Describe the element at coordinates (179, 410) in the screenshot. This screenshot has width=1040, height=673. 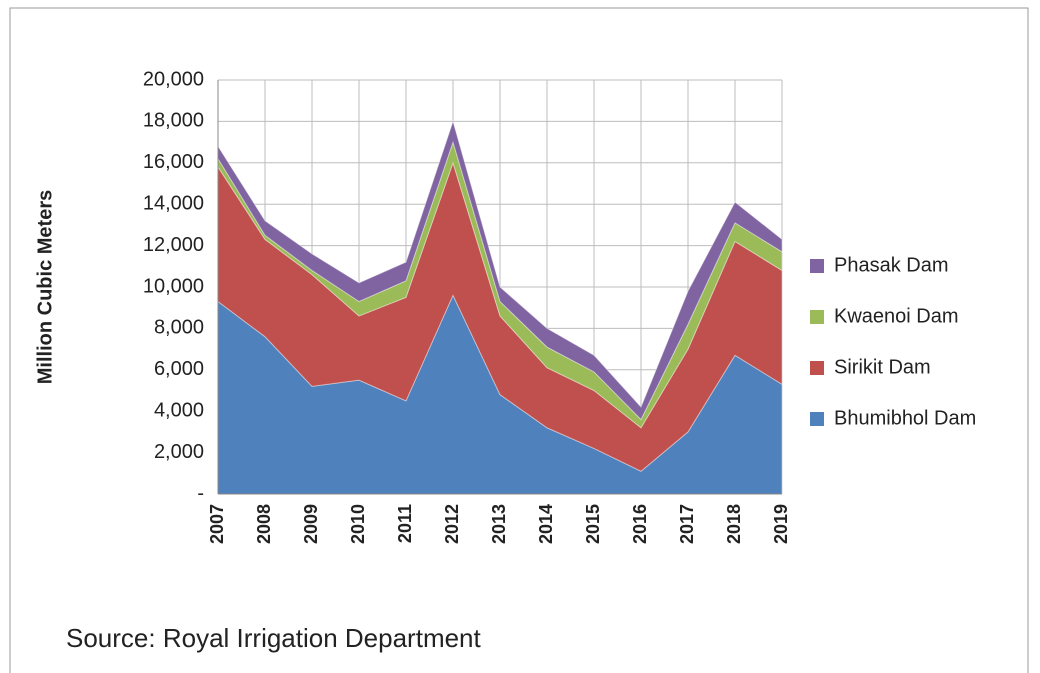
I see `y-tick-label: 4,000` at that location.